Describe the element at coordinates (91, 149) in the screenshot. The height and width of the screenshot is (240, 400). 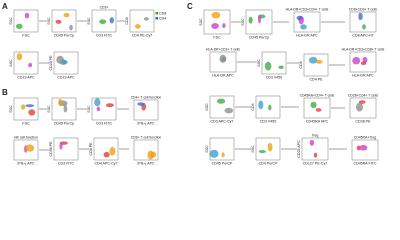
I see `y-axis-label: CD8 PE` at that location.